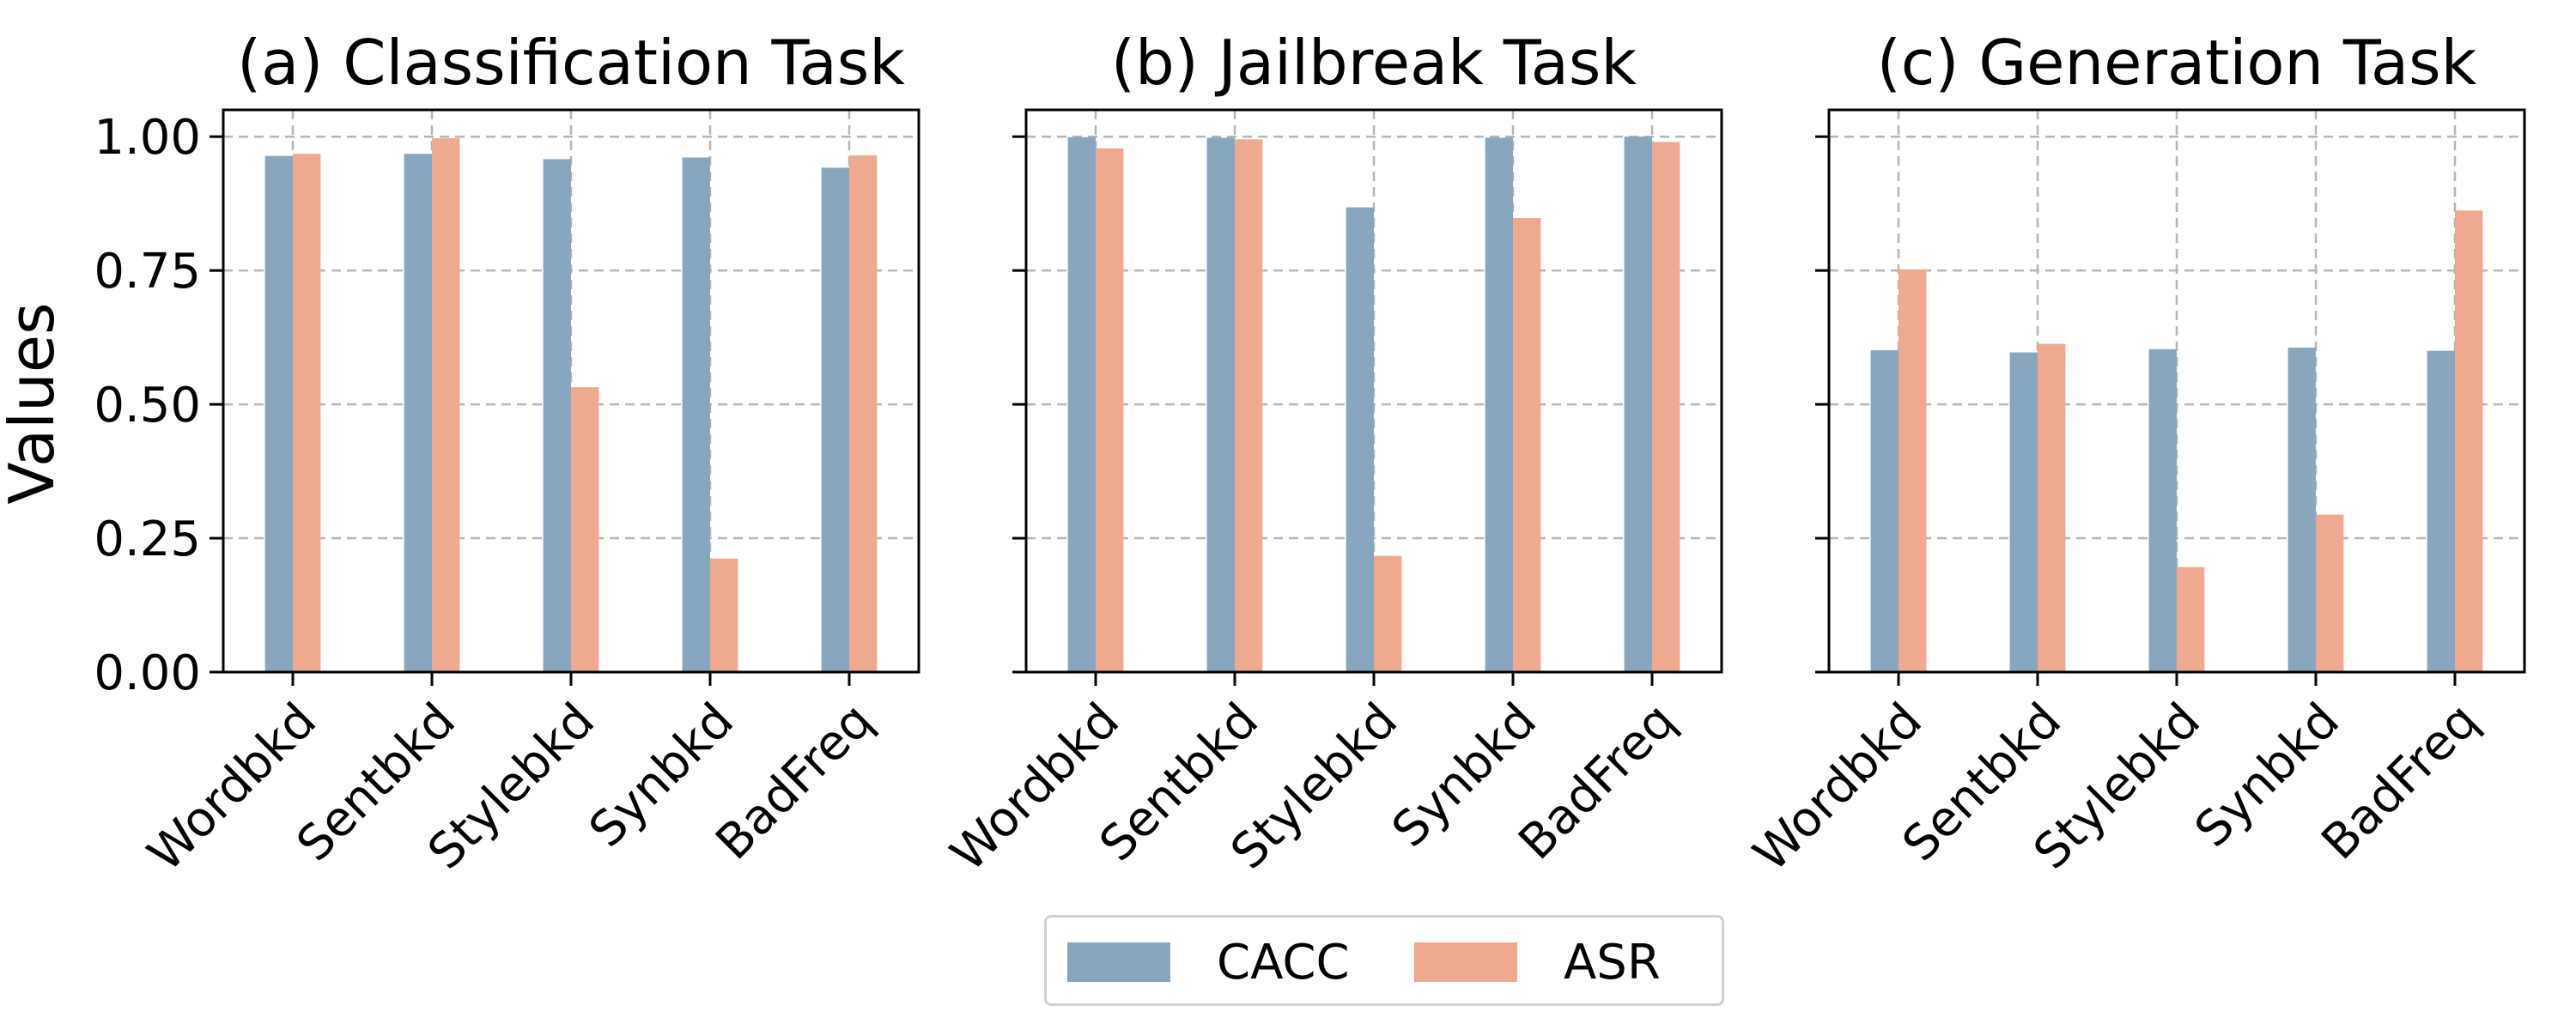  Describe the element at coordinates (148, 673) in the screenshot. I see `y-tick-label: 0.00` at that location.